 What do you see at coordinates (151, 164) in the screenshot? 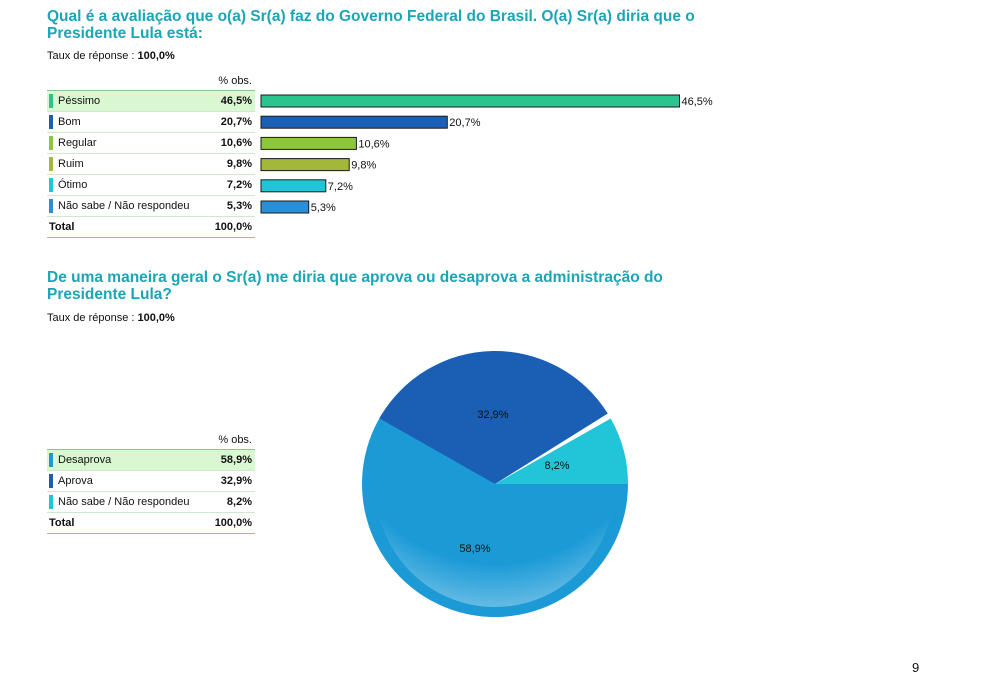
I see `table-row: Ruim 9,8%` at bounding box center [151, 164].